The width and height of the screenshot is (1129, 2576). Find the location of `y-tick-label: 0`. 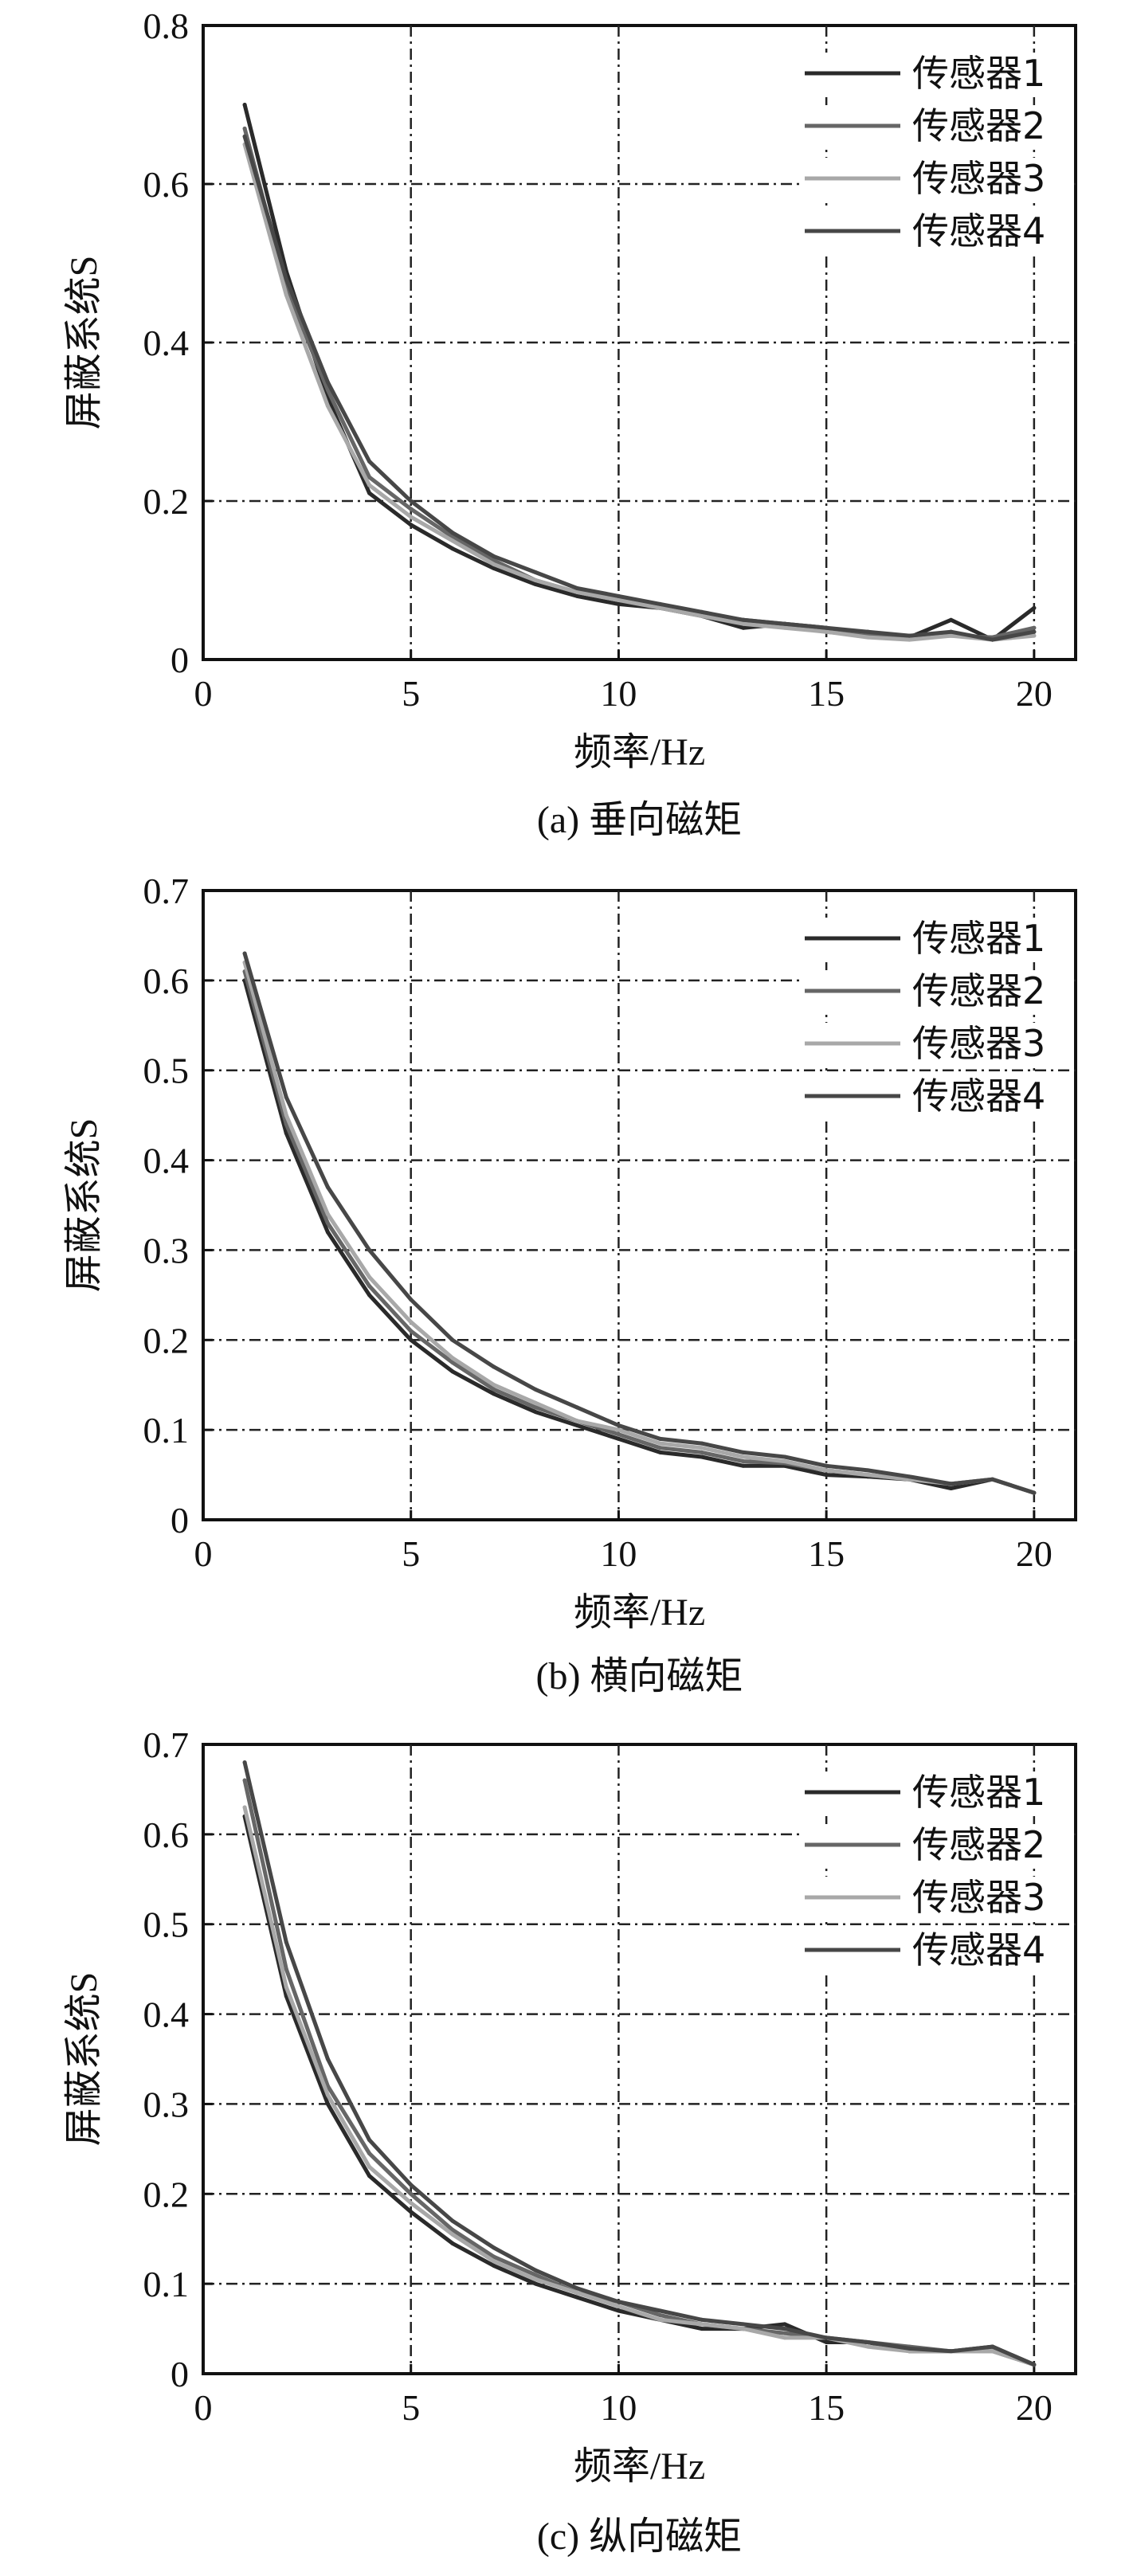

y-tick-label: 0 is located at coordinates (180, 2374).